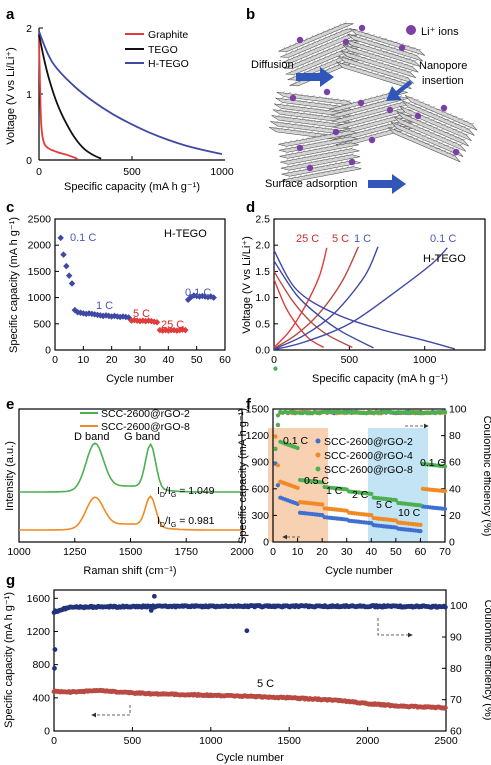 Image resolution: width=491 pixels, height=765 pixels. Describe the element at coordinates (322, 552) in the screenshot. I see `f-xtick: 20` at that location.